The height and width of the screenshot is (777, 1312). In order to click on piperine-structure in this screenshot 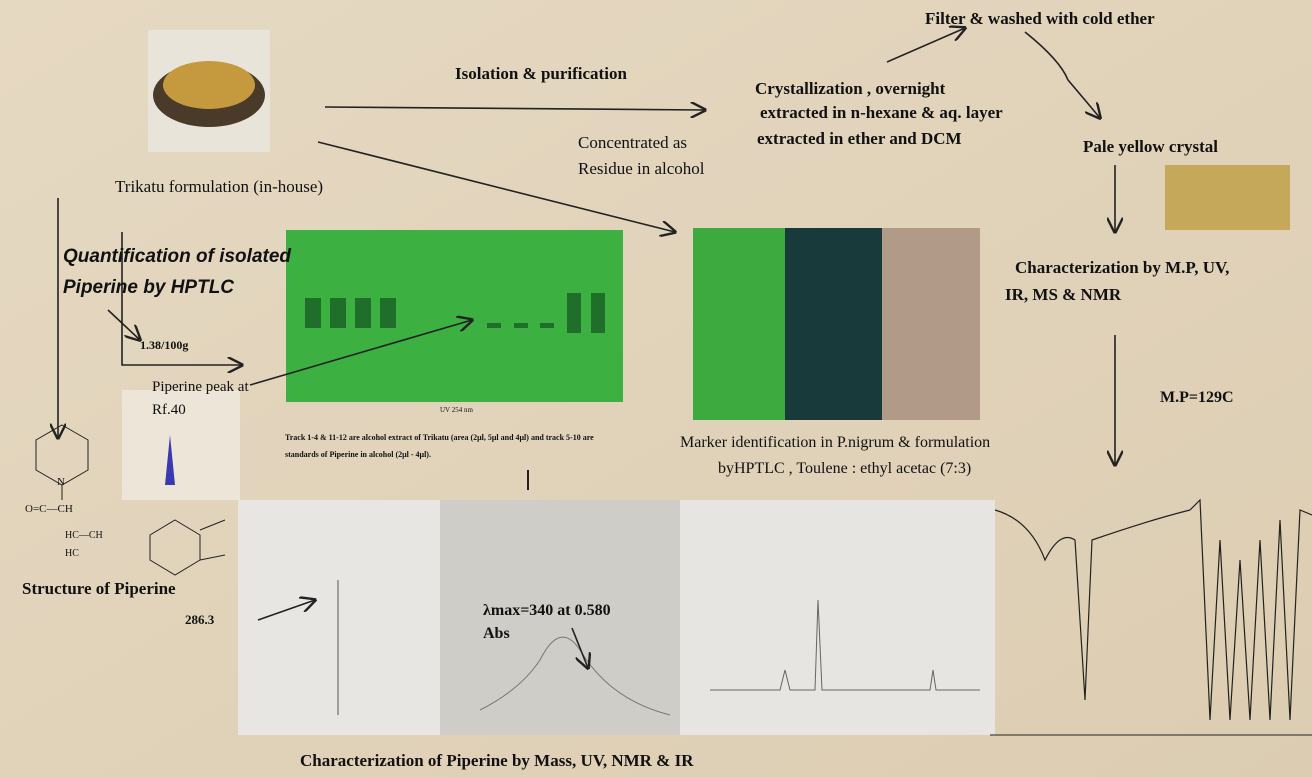, I will do `click(130, 500)`.